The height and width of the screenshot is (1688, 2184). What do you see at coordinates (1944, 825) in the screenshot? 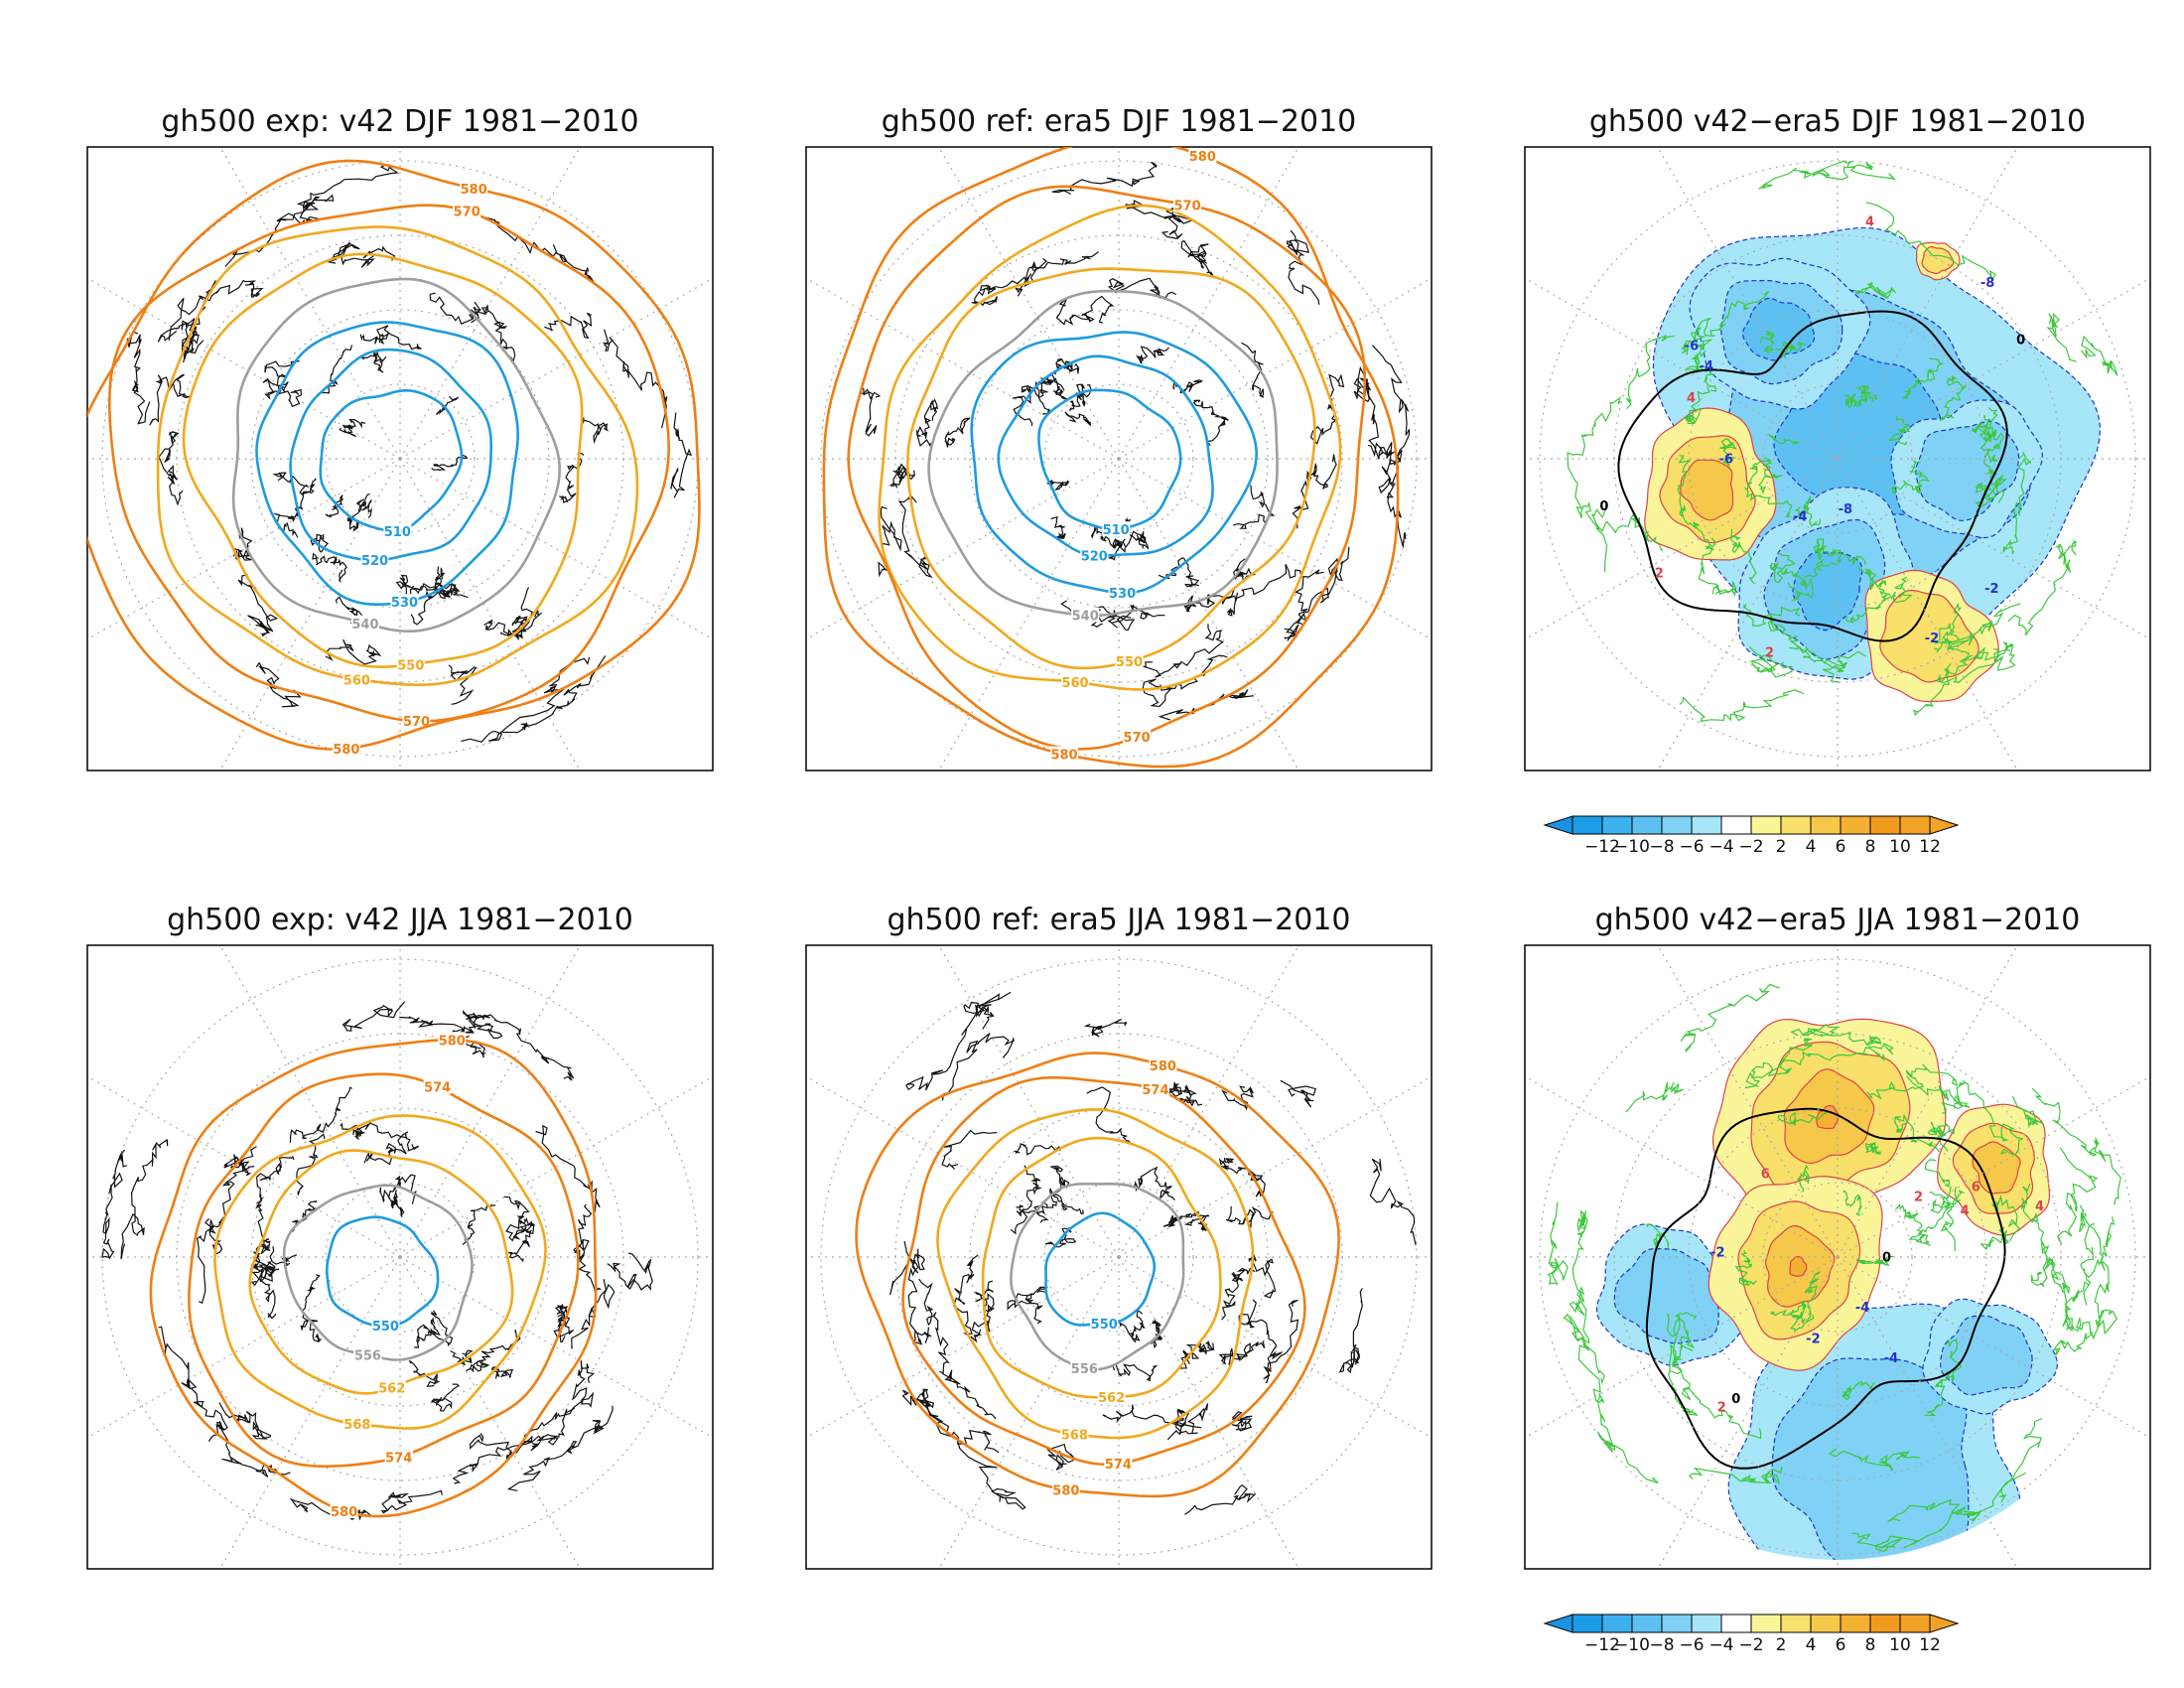
I see `colorbar-over-arrow` at bounding box center [1944, 825].